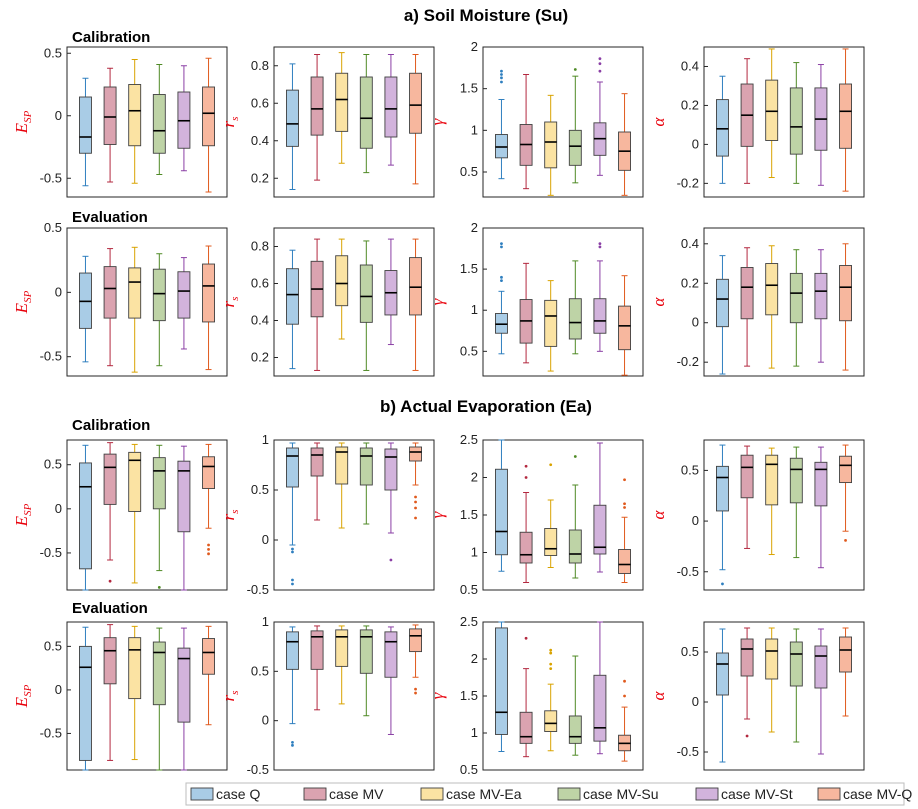 Image resolution: width=918 pixels, height=809 pixels. Describe the element at coordinates (51, 356) in the screenshot. I see `y-tick-label: -0.5` at that location.